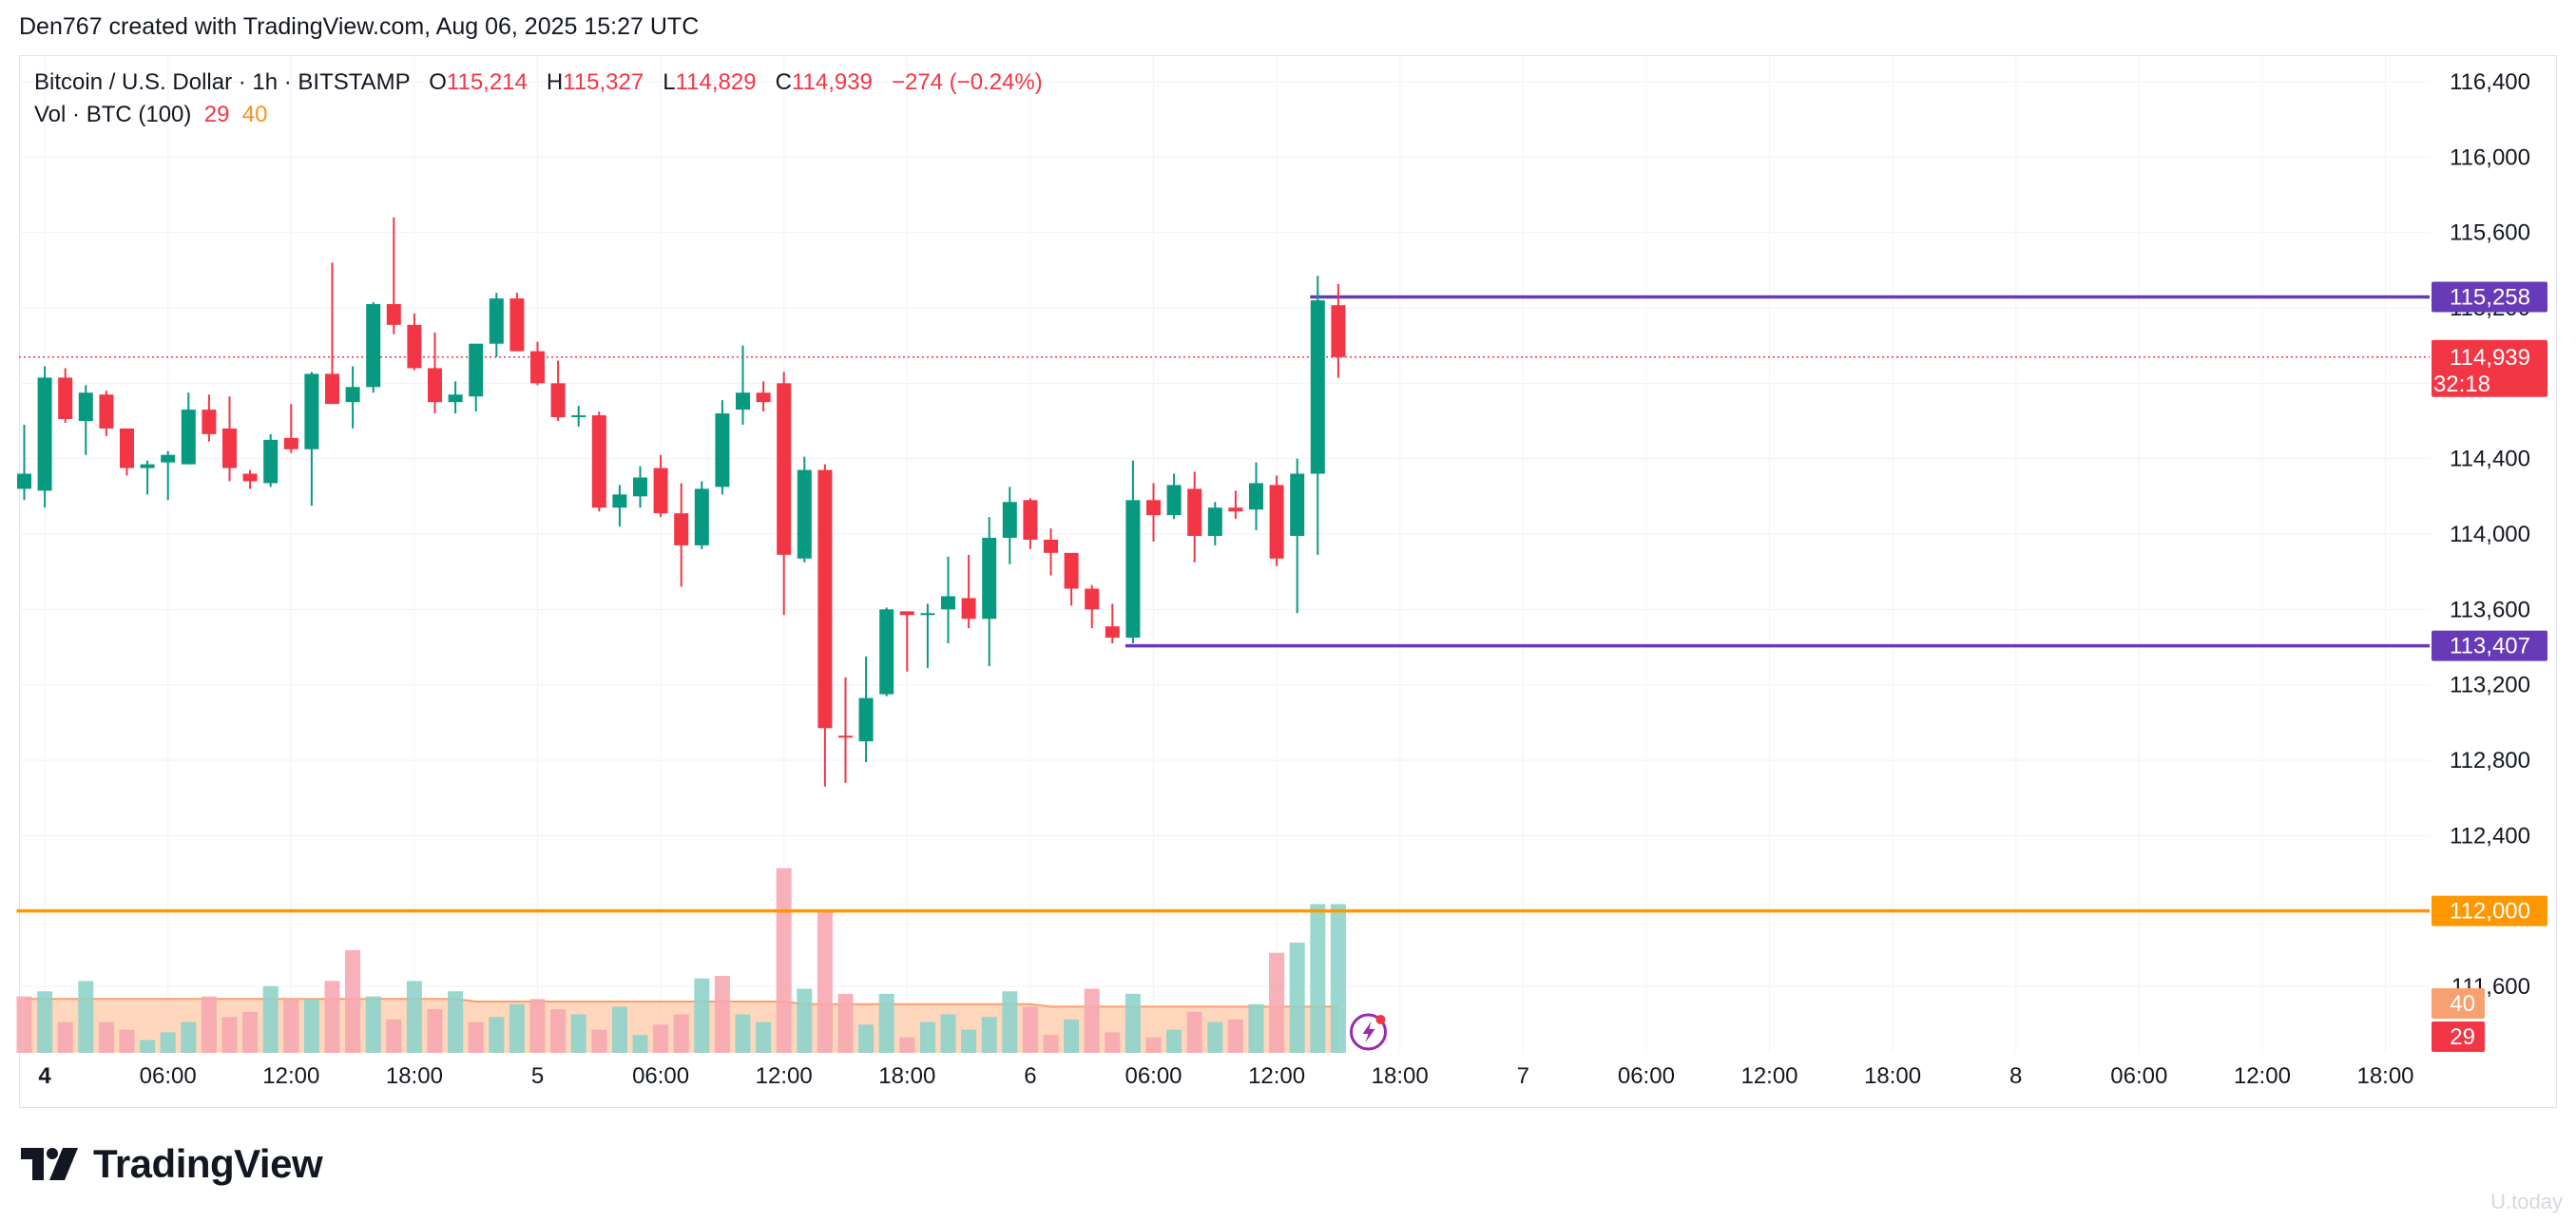 The width and height of the screenshot is (2576, 1222). Describe the element at coordinates (2489, 368) in the screenshot. I see `last-price-badge` at that location.